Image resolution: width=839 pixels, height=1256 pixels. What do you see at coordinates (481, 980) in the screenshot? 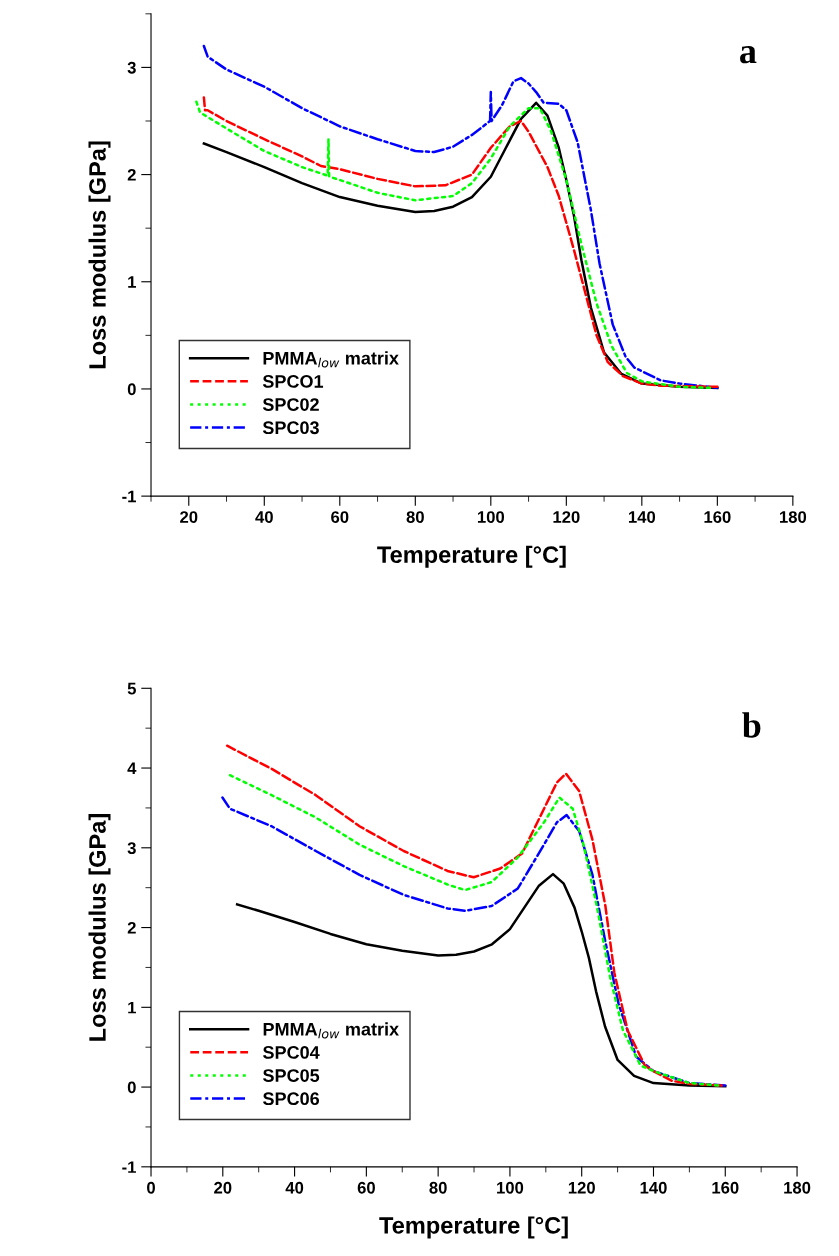
I see `line-series` at bounding box center [481, 980].